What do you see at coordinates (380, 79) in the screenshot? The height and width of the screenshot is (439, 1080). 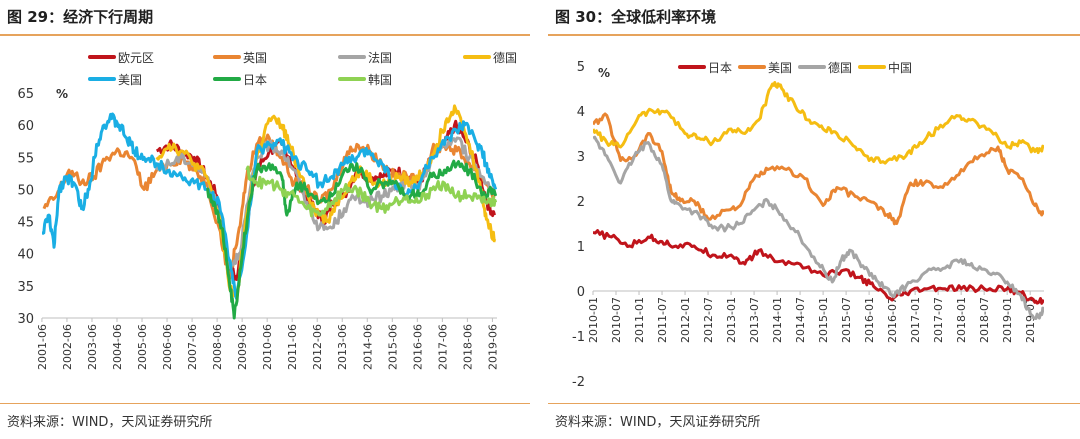 I see `legend-label: 韩国` at bounding box center [380, 79].